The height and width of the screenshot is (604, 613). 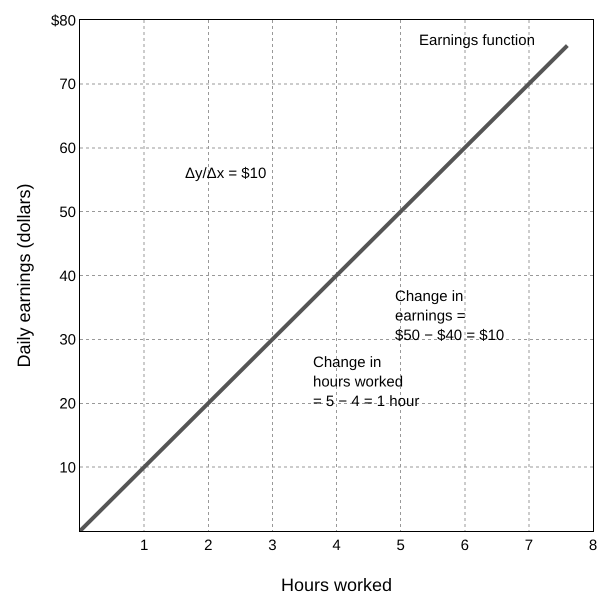 I want to click on y-tick-label: $80, so click(x=63, y=21).